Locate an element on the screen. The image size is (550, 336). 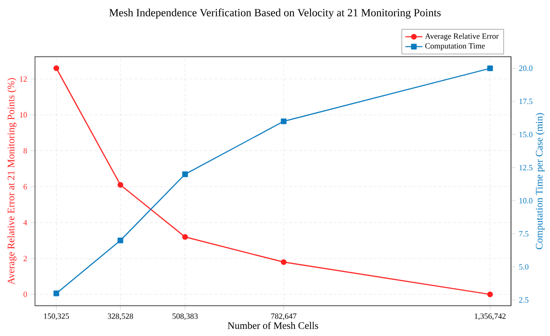
y-axis-title: Average Relative Error at 21 Monitoring Points (%) is located at coordinates (11, 181).